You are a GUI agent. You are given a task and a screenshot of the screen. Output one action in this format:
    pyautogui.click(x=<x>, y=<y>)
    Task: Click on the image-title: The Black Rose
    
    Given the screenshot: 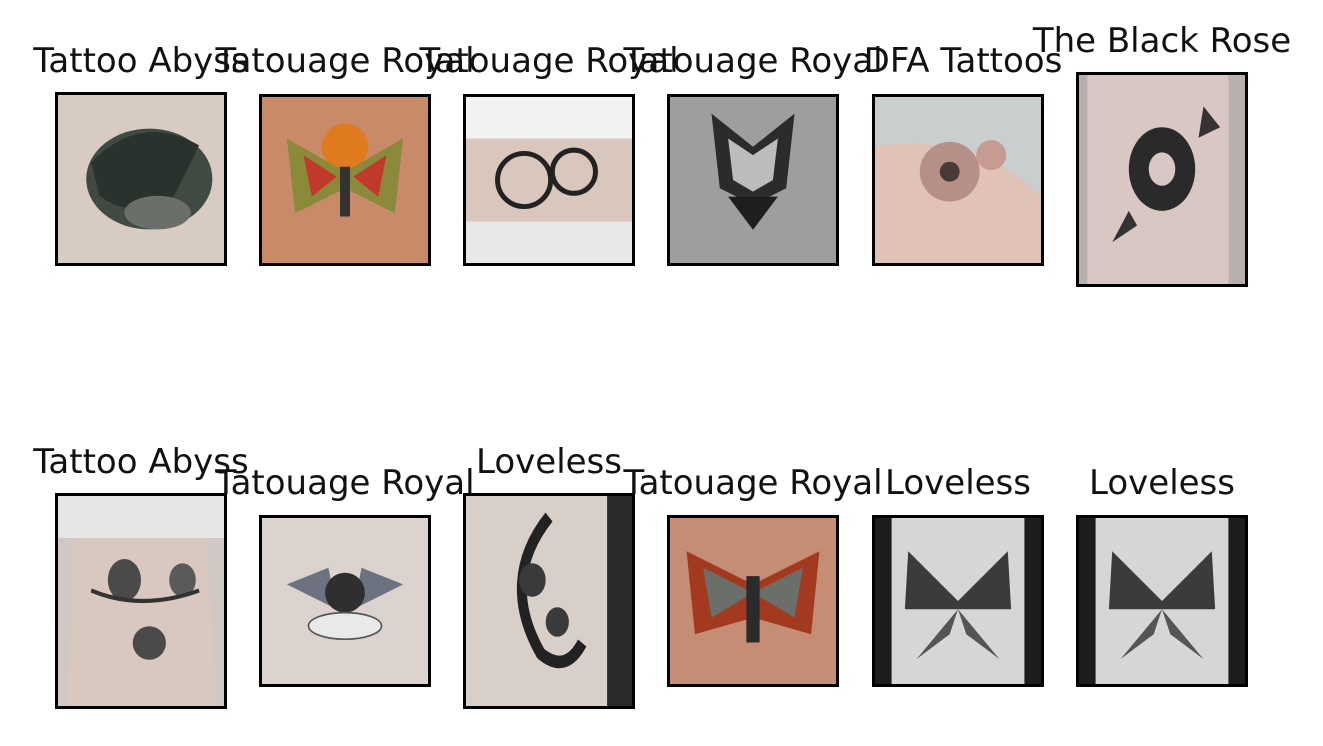 What is the action you would take?
    pyautogui.click(x=1162, y=41)
    